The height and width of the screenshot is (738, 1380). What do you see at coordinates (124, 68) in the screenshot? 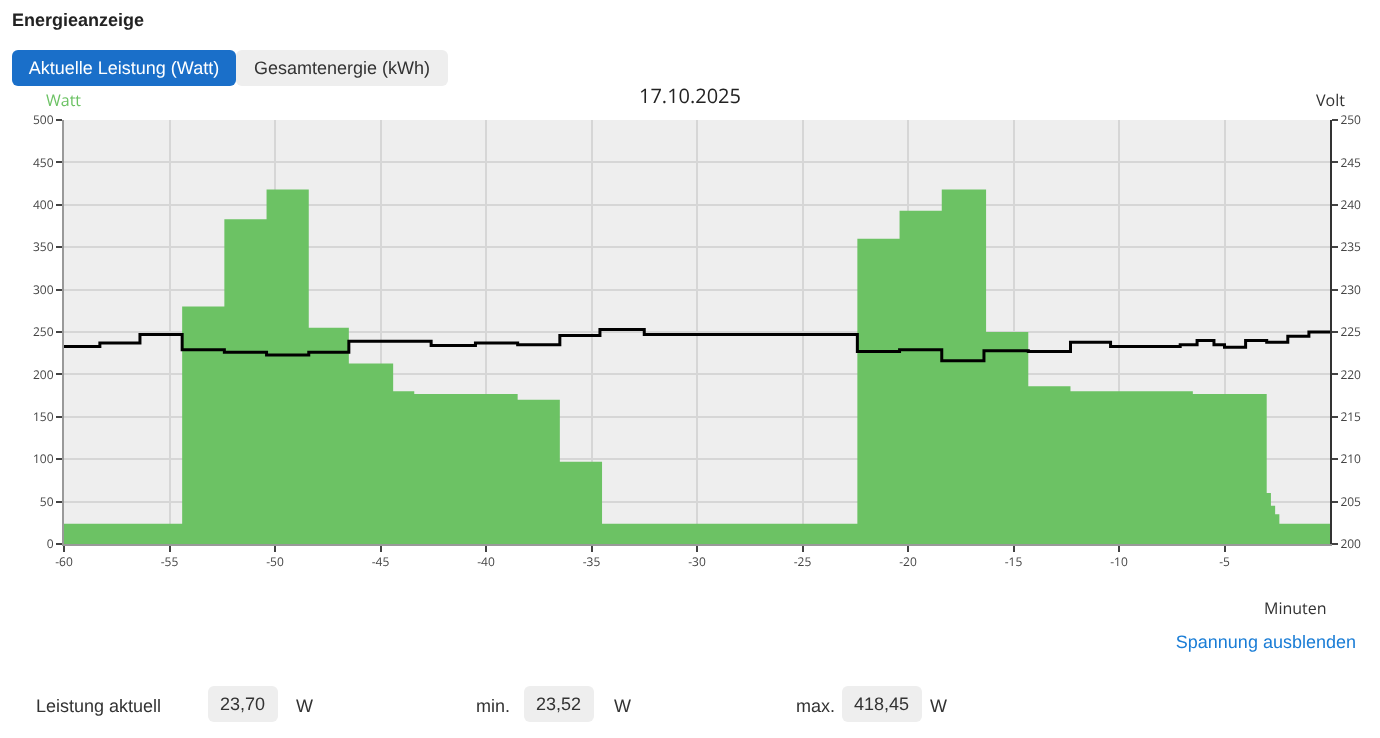
I see `text: Aktuelle Leistung (Watt)` at bounding box center [124, 68].